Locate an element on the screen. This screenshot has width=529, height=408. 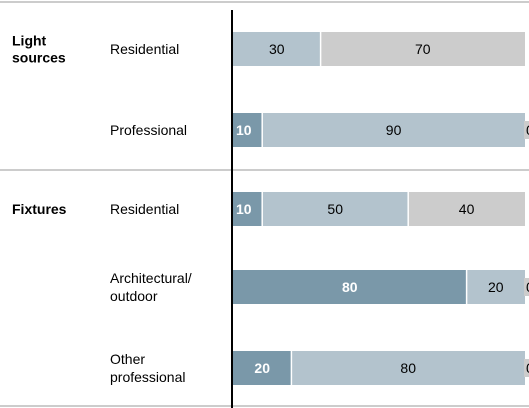
group-label-line: Fixtures is located at coordinates (39, 209).